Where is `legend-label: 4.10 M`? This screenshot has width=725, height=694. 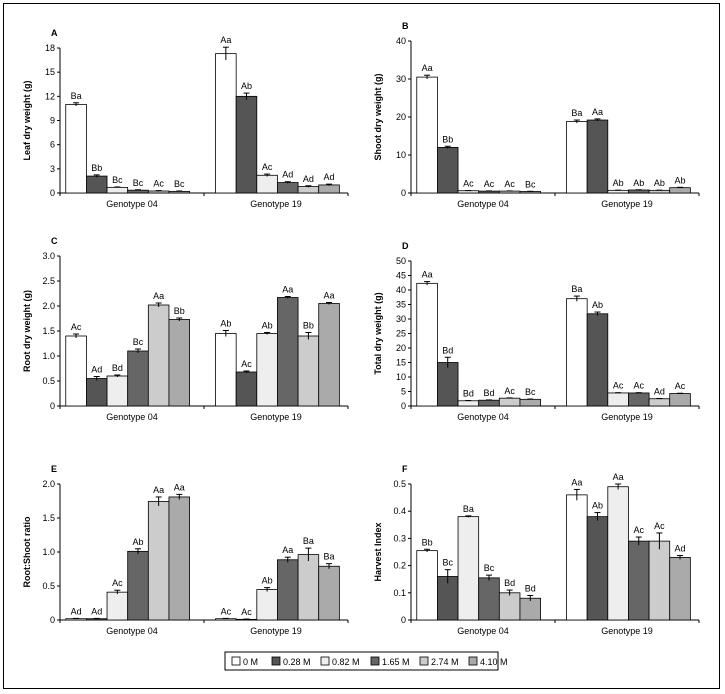 legend-label: 4.10 M is located at coordinates (494, 662).